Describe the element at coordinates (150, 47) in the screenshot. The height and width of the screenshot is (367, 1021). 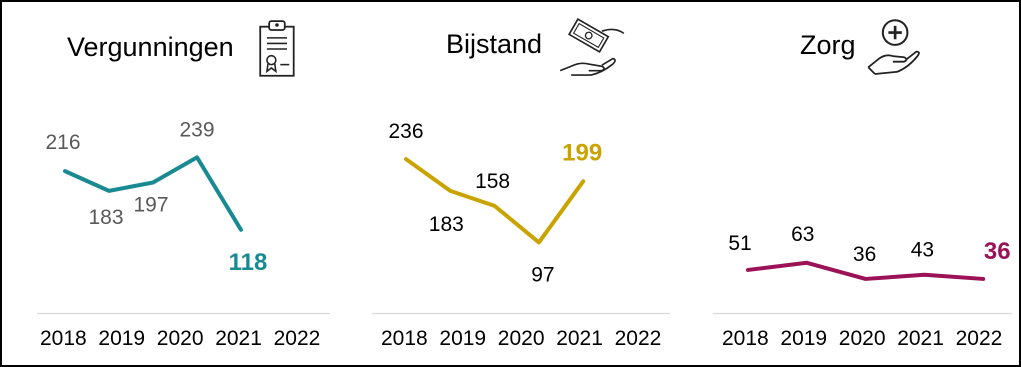
I see `panel-title: Vergunningen` at that location.